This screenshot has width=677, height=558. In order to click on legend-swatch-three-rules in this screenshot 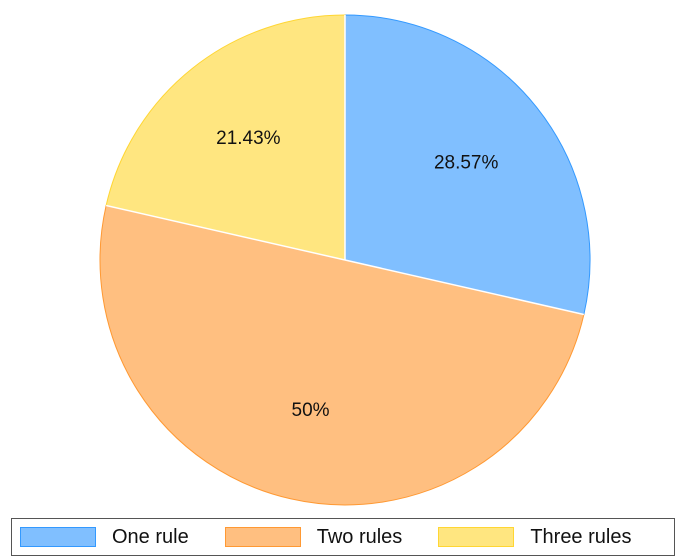, I will do `click(476, 537)`.